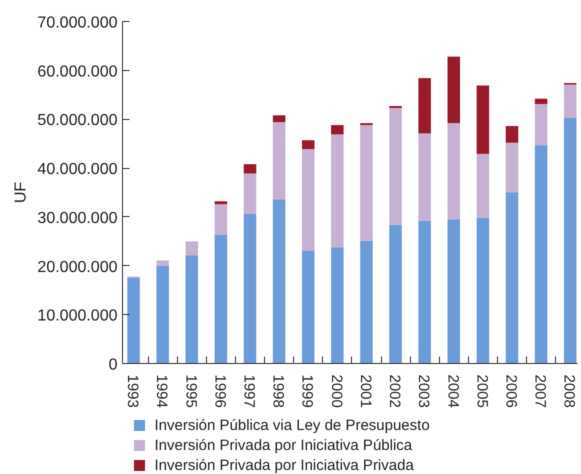 The height and width of the screenshot is (474, 581). What do you see at coordinates (511, 391) in the screenshot?
I see `x-tick-label: 2006` at bounding box center [511, 391].